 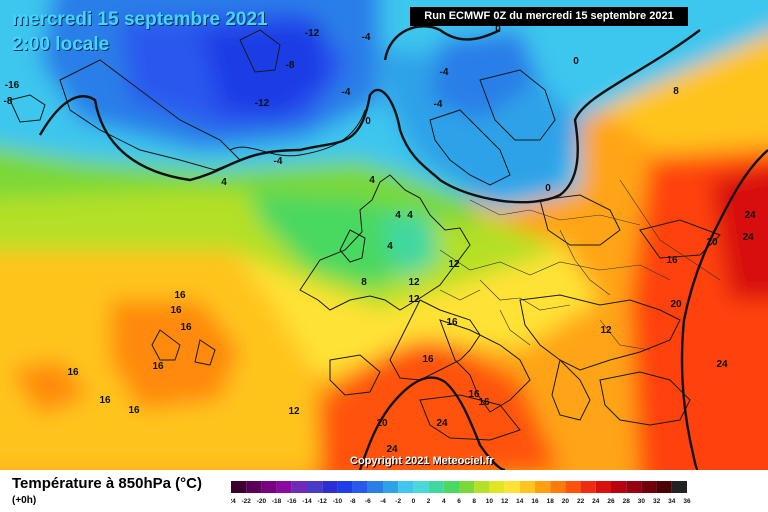 What do you see at coordinates (277, 501) in the screenshot?
I see `scale-tick-label: -18` at bounding box center [277, 501].